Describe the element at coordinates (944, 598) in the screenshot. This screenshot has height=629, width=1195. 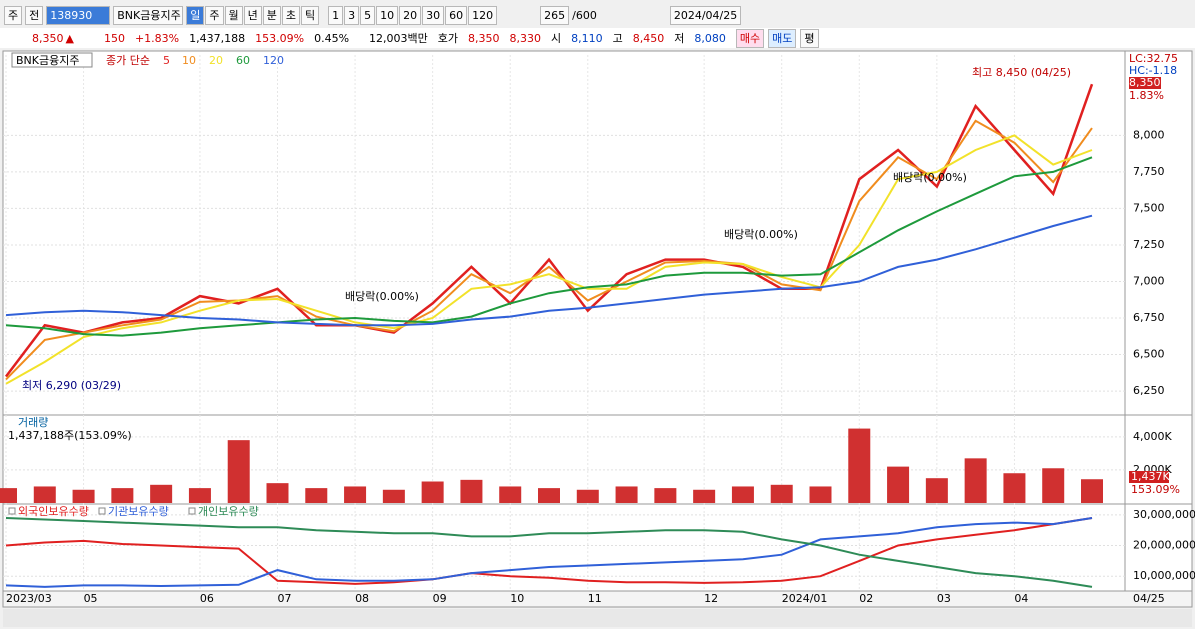
I see `x-tick-label: 03` at that location.